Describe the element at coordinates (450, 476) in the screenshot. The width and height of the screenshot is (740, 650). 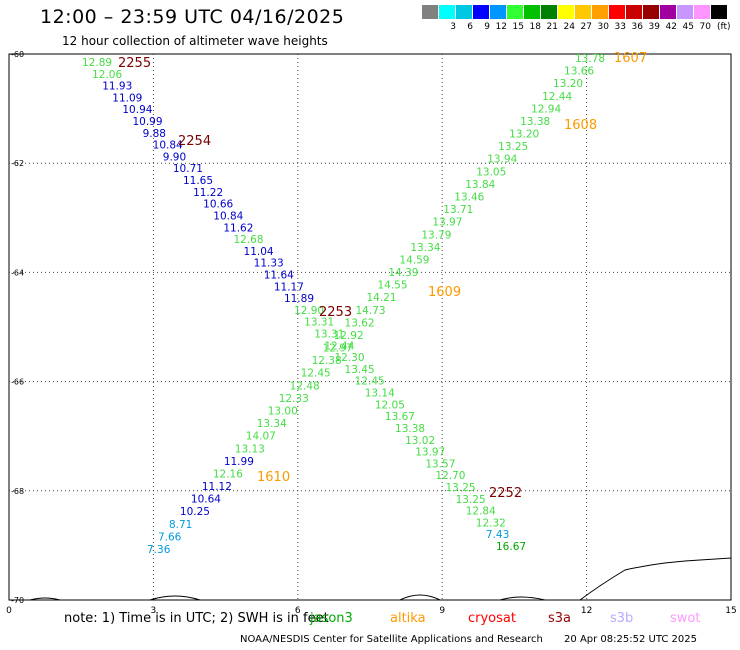
I see `wave-height-value: 12.70` at that location.